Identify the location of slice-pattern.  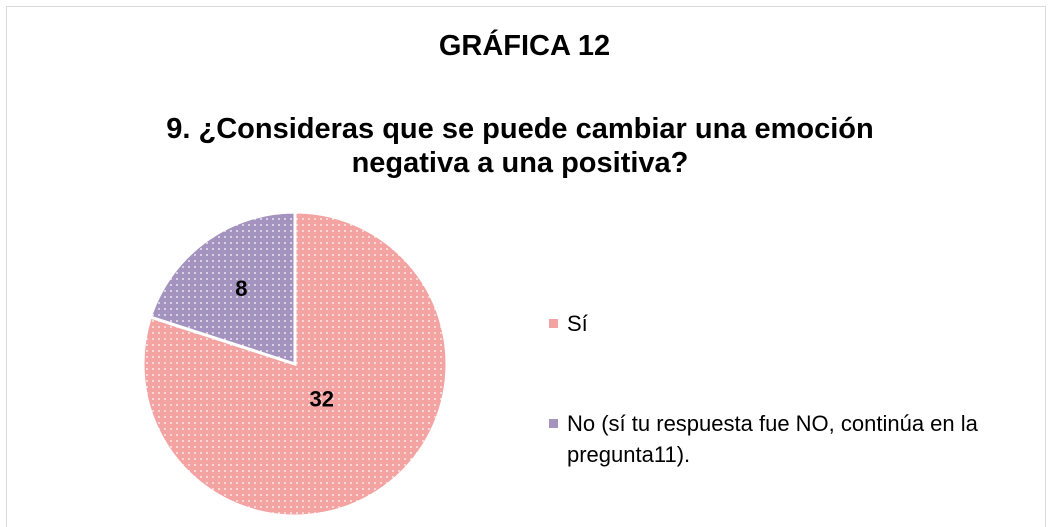
(222, 288).